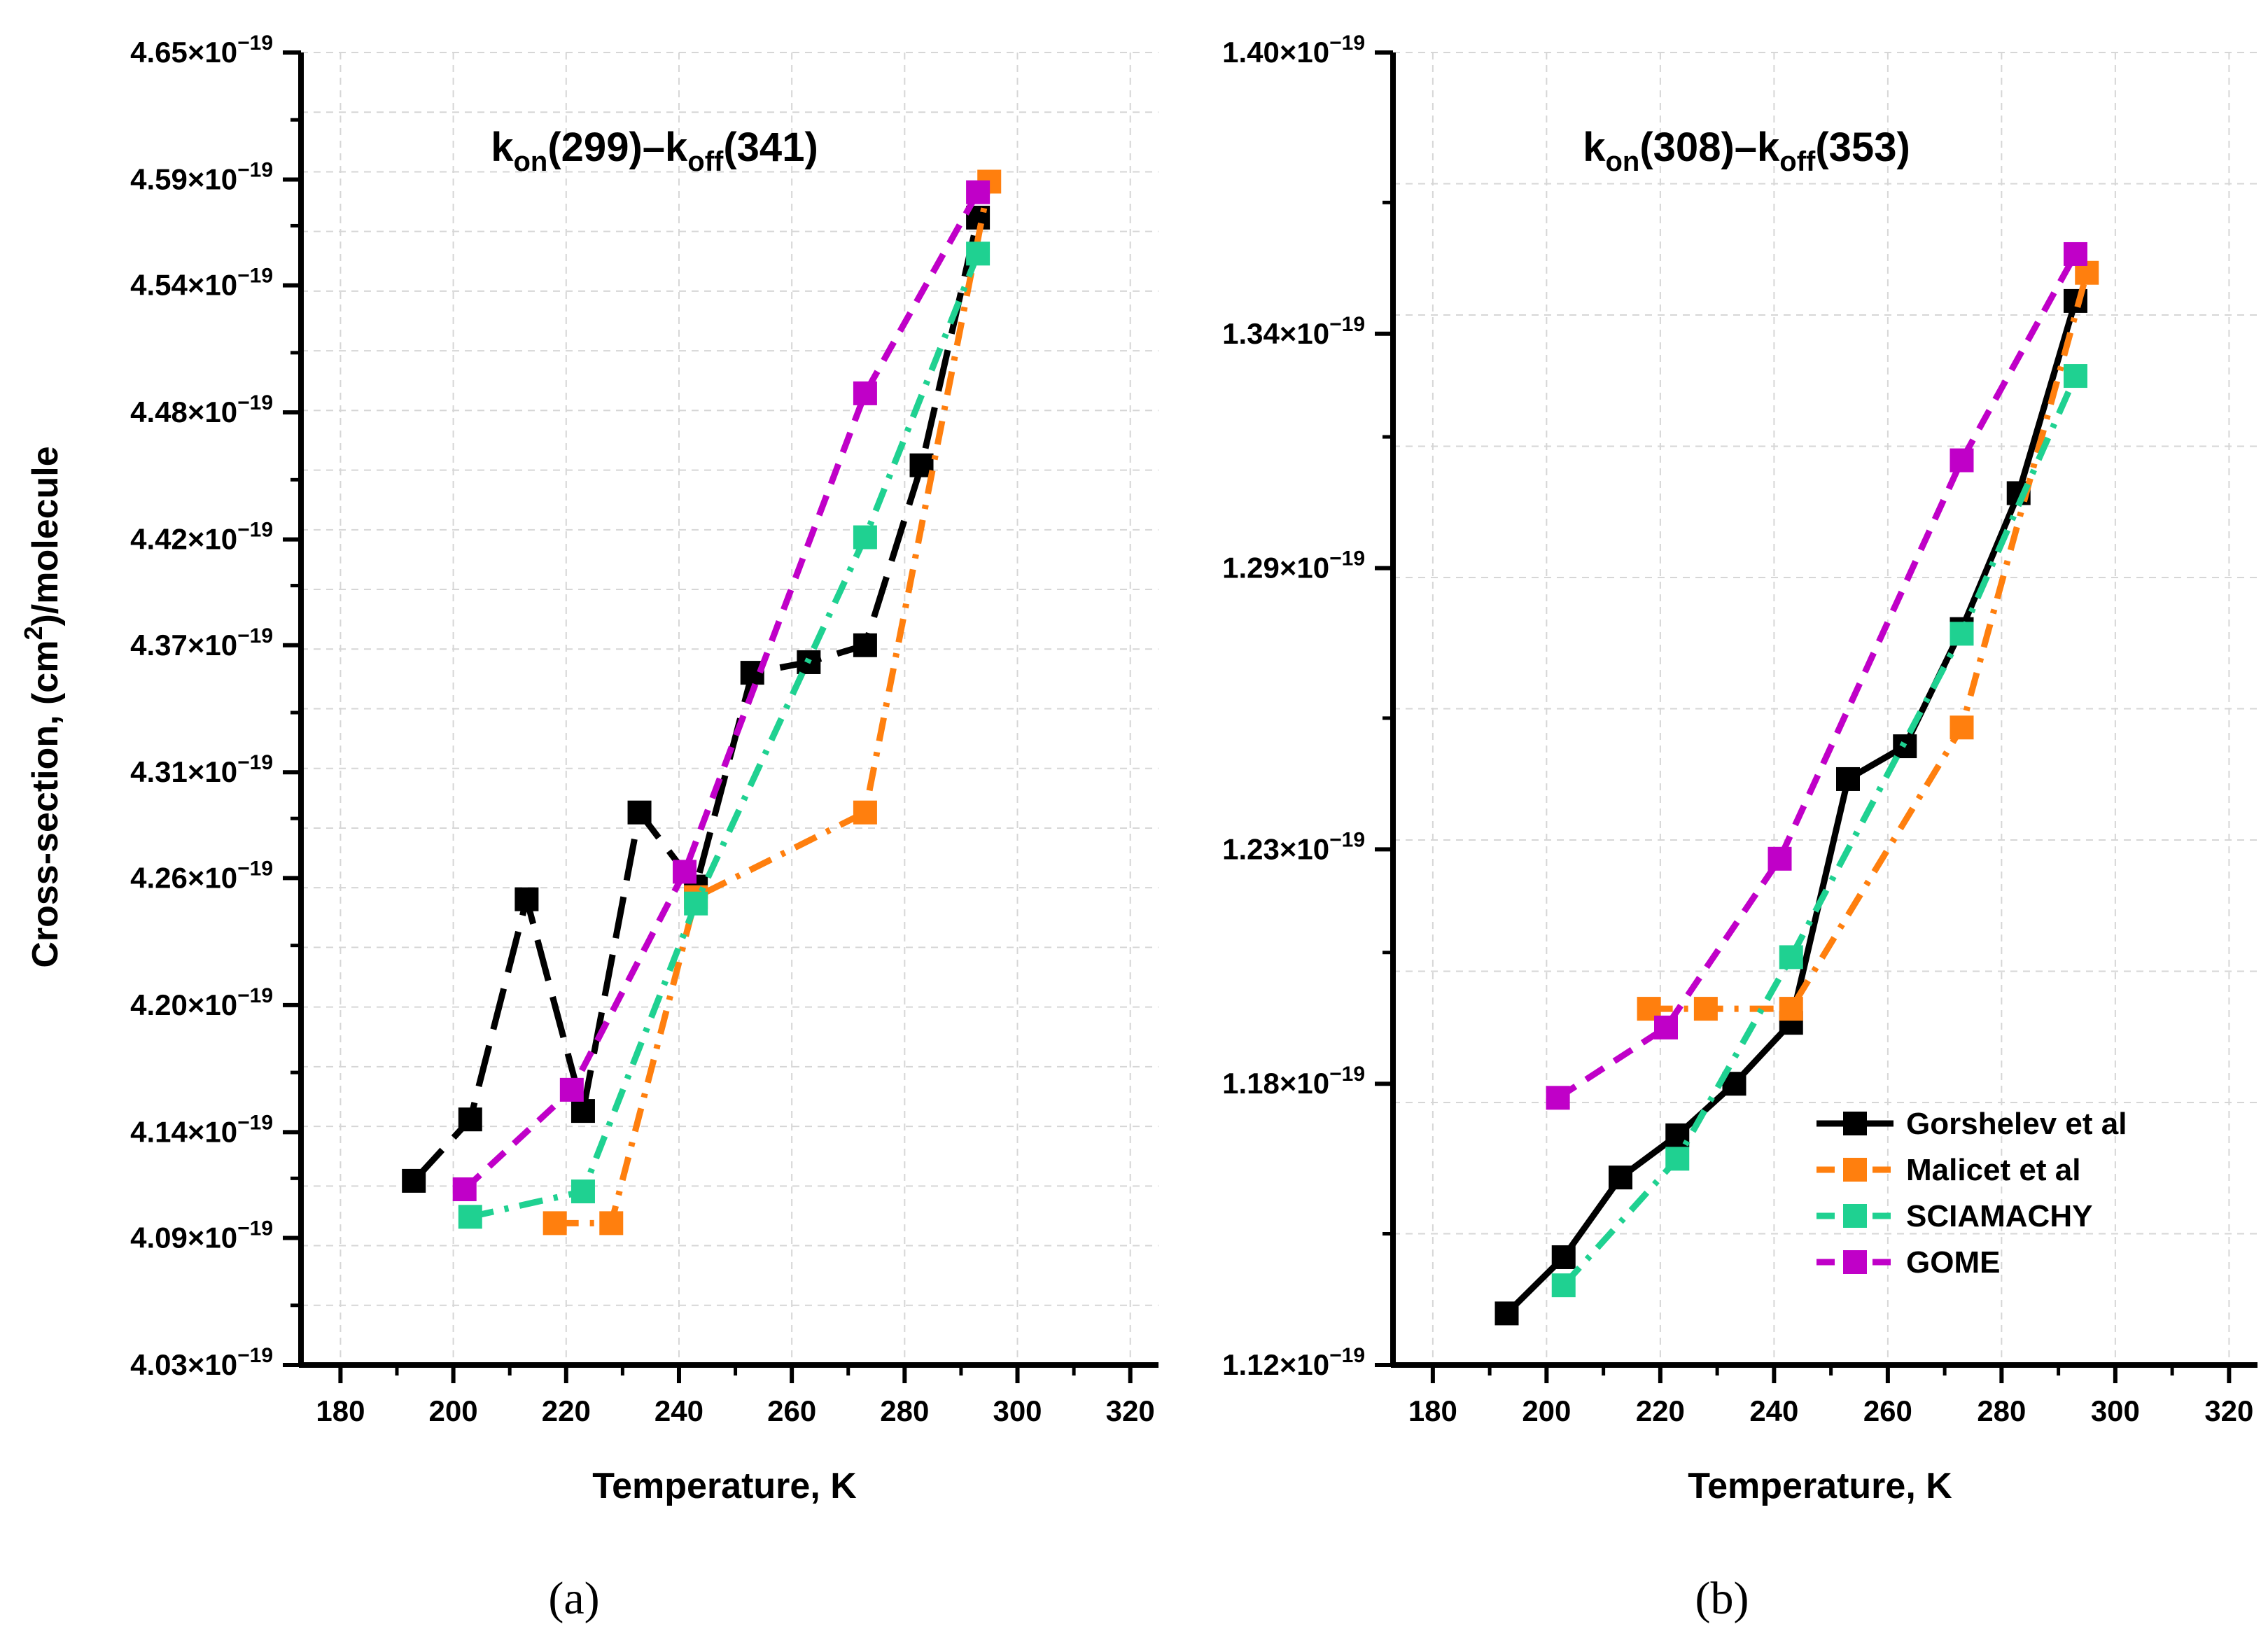 This screenshot has width=2268, height=1638. Describe the element at coordinates (201, 537) in the screenshot. I see `y-tick-label: 4.42×10⁻¹⁹` at that location.